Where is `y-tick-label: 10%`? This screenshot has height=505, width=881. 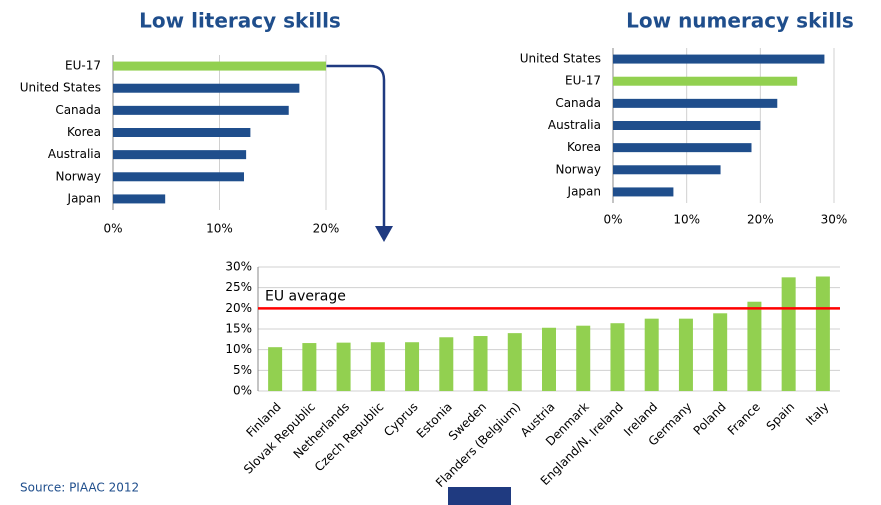
y-tick-label: 10% is located at coordinates (238, 349).